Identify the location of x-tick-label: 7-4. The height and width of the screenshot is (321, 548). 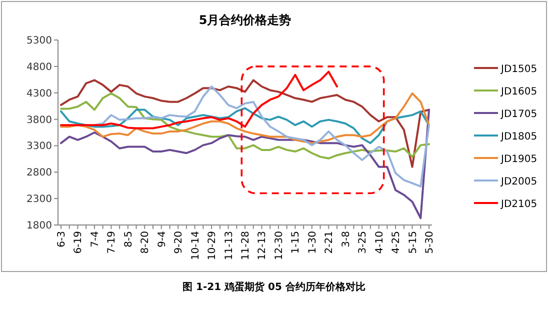
(95, 239).